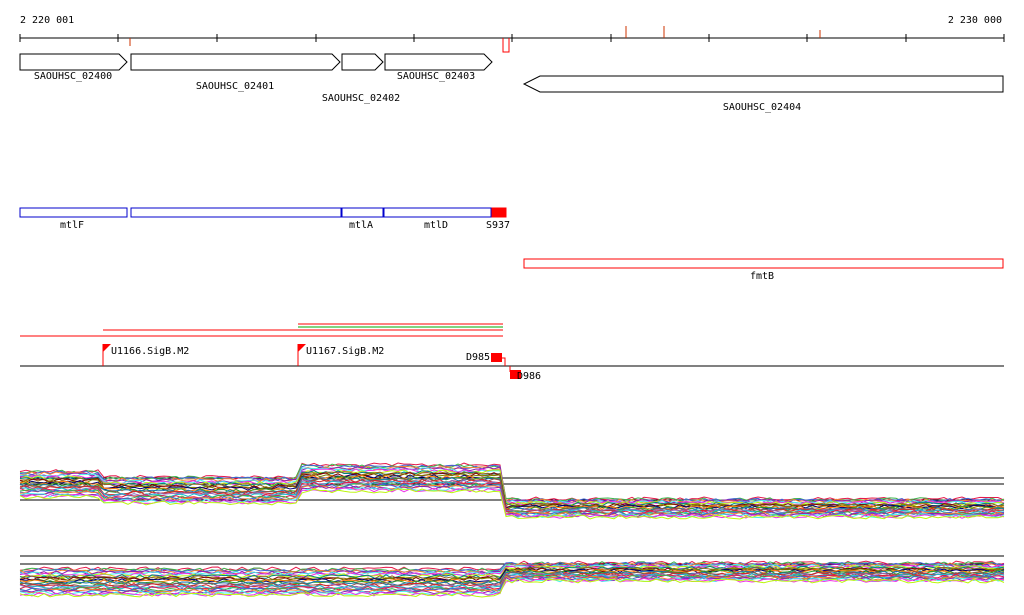  What do you see at coordinates (235, 72) in the screenshot?
I see `gene-saouhsc-02401: SAOUHSC_02401` at bounding box center [235, 72].